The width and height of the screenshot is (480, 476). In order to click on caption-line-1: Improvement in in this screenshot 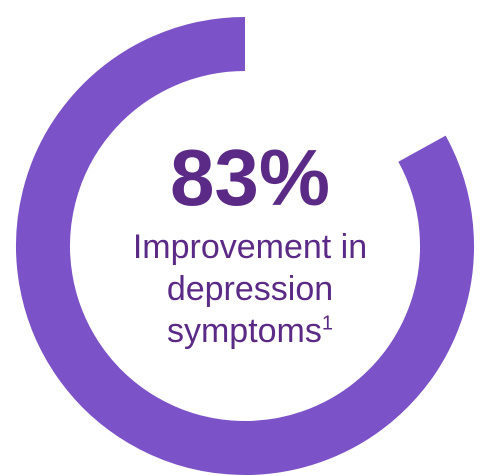, I will do `click(250, 247)`.